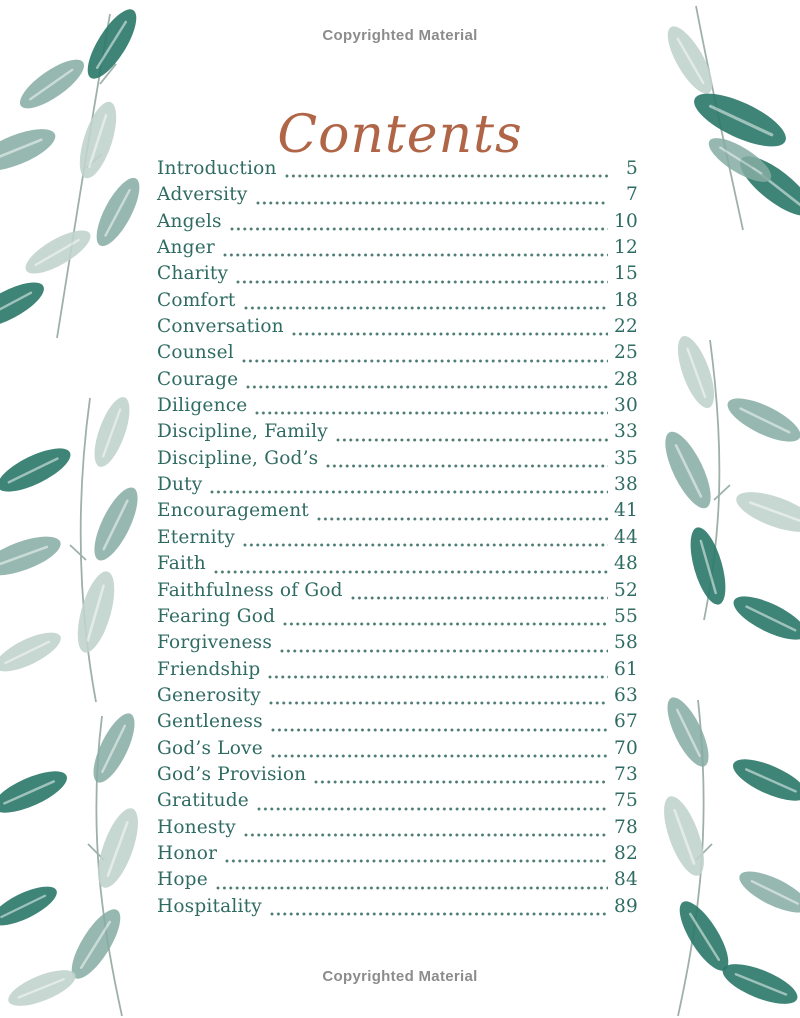 This screenshot has height=1018, width=800. Describe the element at coordinates (196, 537) in the screenshot. I see `toc-entry-title: Eternity` at that location.